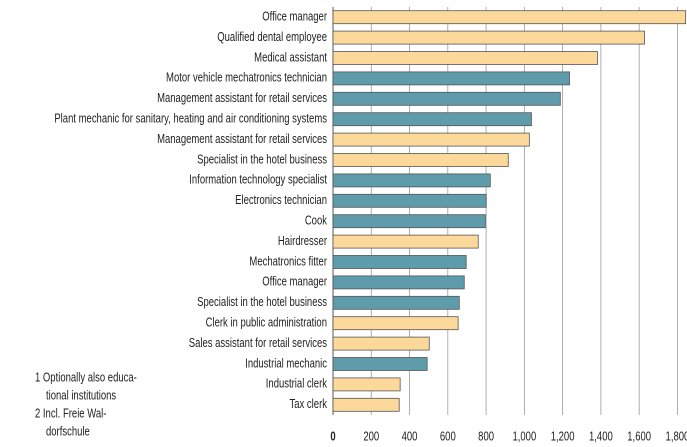 The height and width of the screenshot is (447, 687). I want to click on x-tick-label: 1,600, so click(639, 437).